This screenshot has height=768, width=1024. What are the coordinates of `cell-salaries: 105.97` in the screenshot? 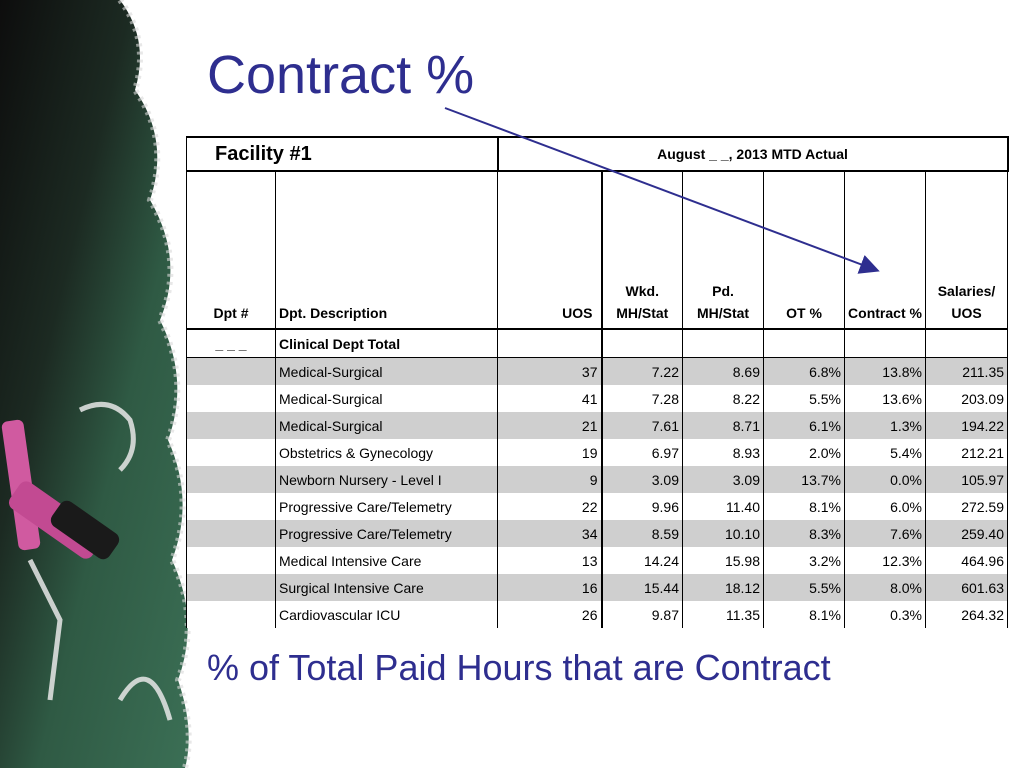 It's located at (967, 479).